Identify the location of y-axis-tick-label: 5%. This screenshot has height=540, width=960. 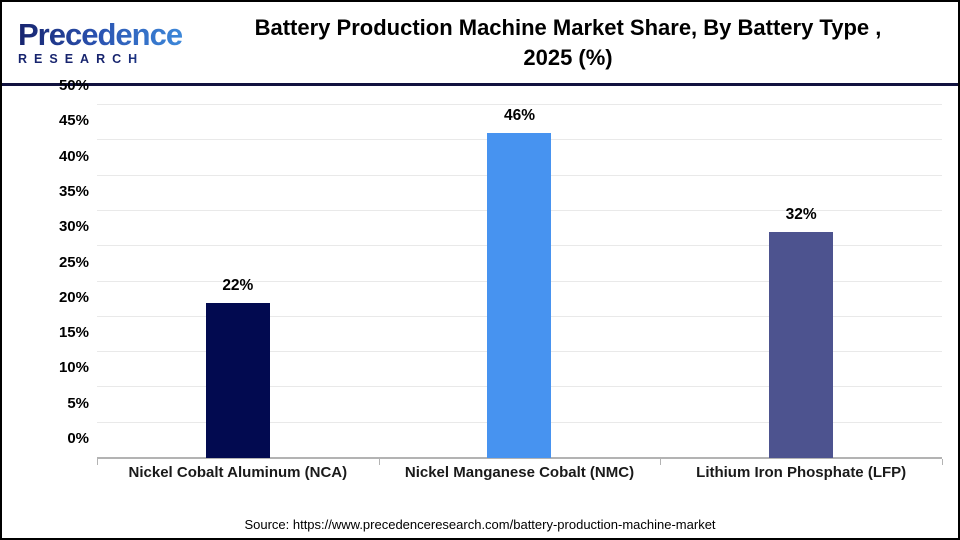
(78, 403).